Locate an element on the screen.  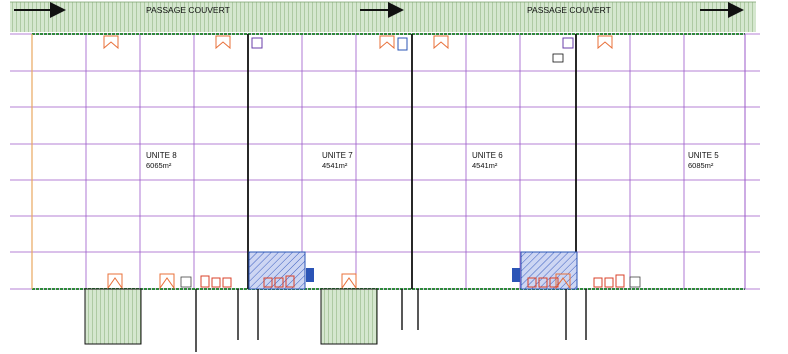
unit-6-area: 4541m² is located at coordinates (485, 165).